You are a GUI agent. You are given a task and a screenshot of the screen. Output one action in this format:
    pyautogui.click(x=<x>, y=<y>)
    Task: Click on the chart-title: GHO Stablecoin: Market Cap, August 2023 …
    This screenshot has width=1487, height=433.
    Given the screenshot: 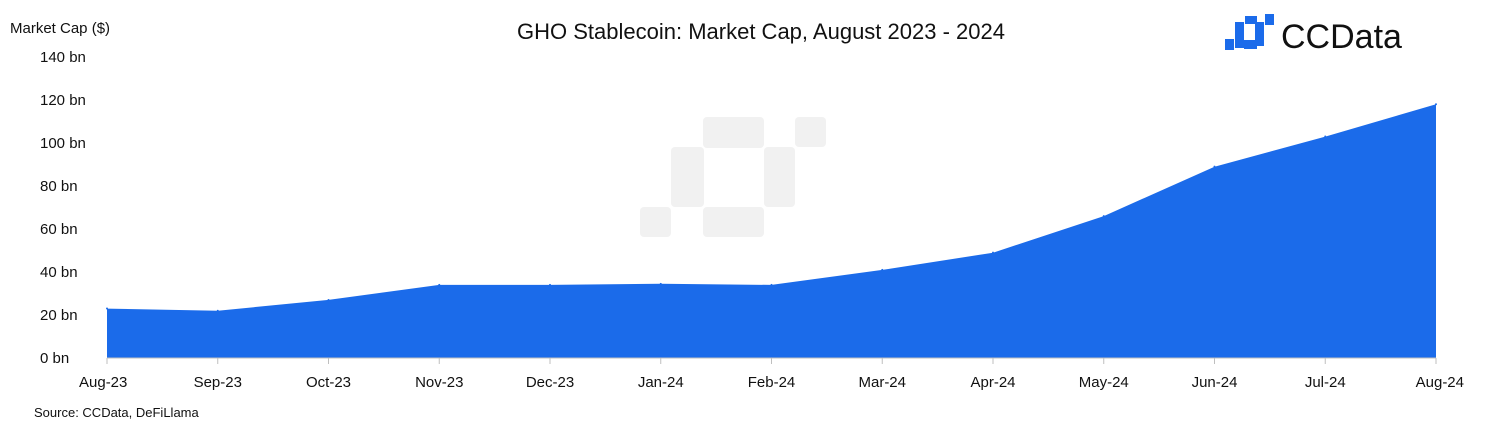 What is the action you would take?
    pyautogui.click(x=761, y=31)
    